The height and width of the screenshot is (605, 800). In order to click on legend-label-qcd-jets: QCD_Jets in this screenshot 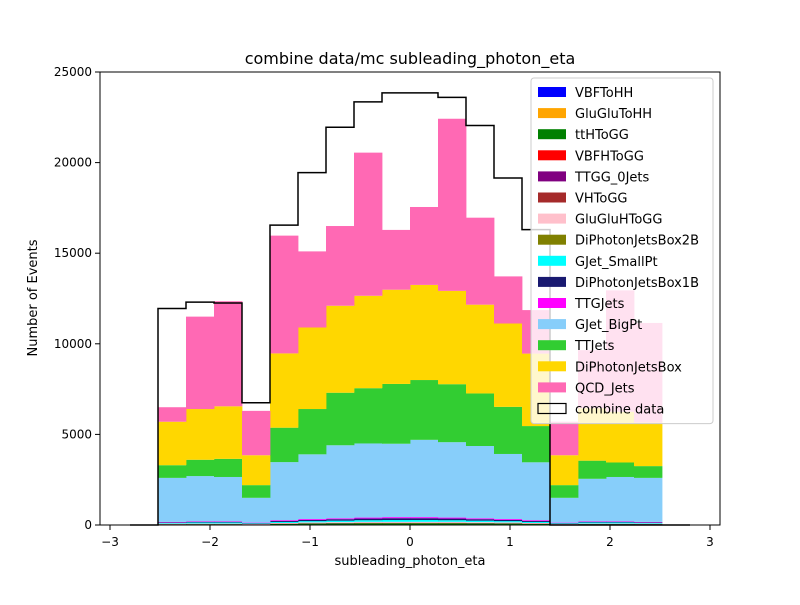, I will do `click(605, 388)`.